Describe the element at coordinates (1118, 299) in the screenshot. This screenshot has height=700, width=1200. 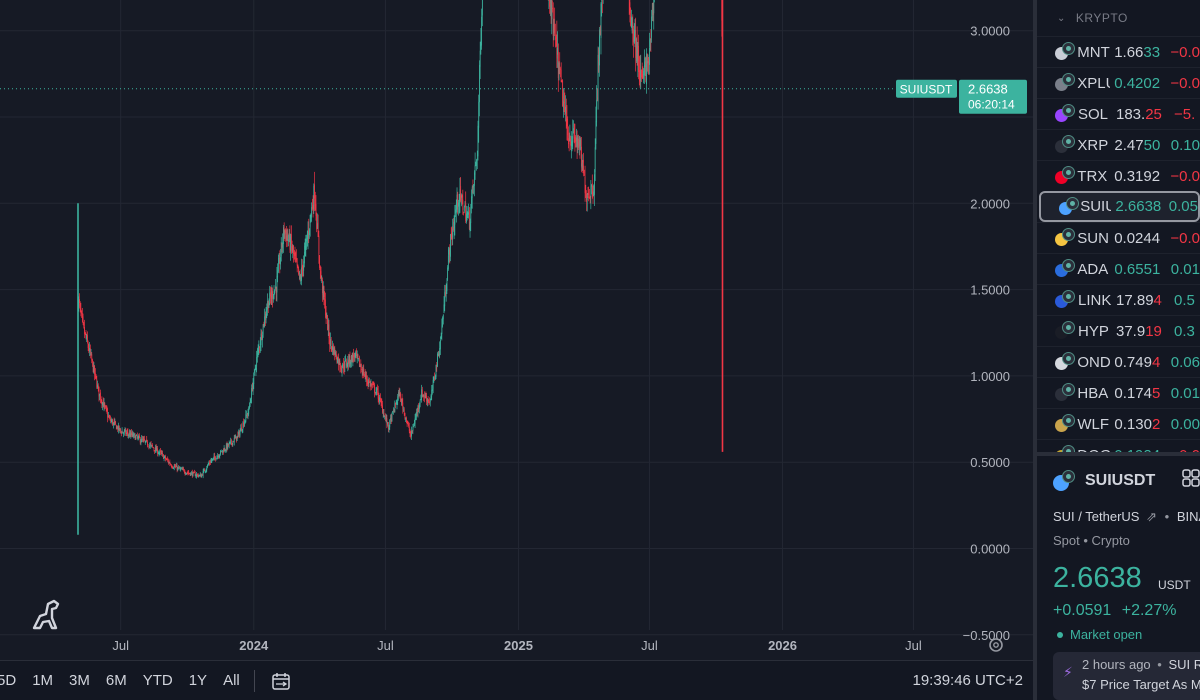
I see `watchlist-row-link: LINK 17.894 0.5` at that location.